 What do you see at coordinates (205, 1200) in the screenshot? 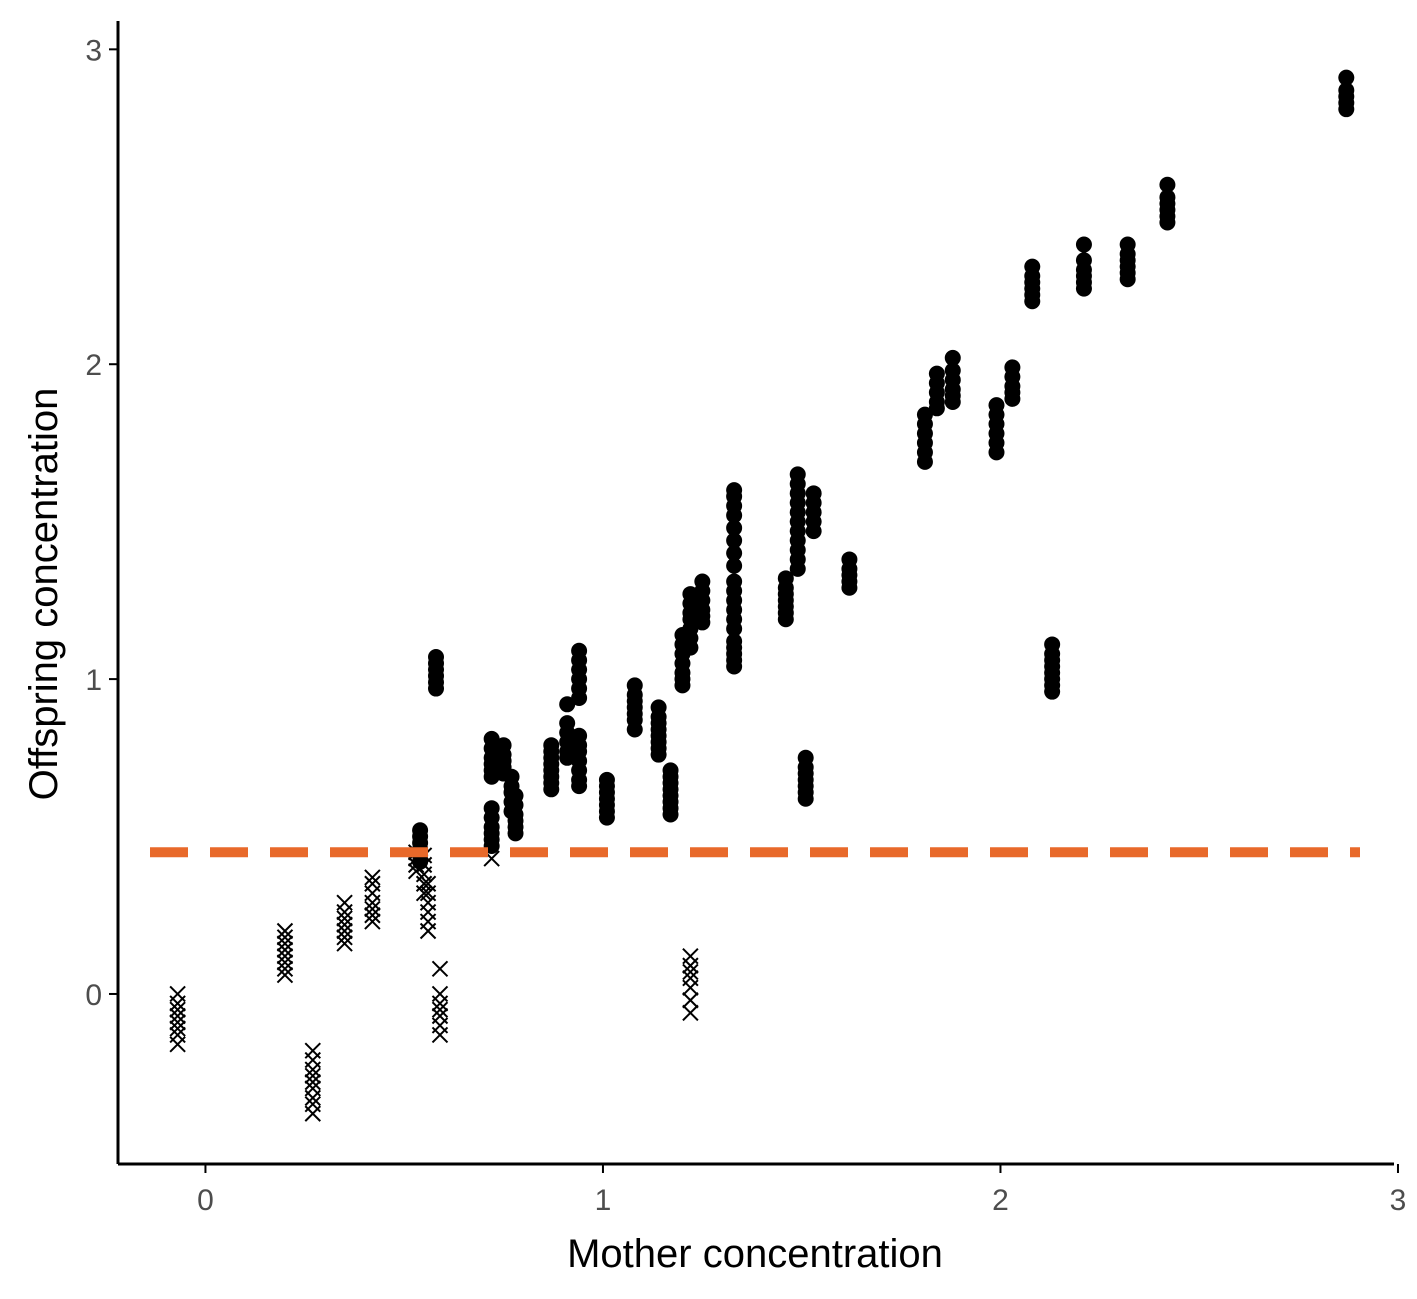
I see `x-tick-label: 0` at bounding box center [205, 1200].